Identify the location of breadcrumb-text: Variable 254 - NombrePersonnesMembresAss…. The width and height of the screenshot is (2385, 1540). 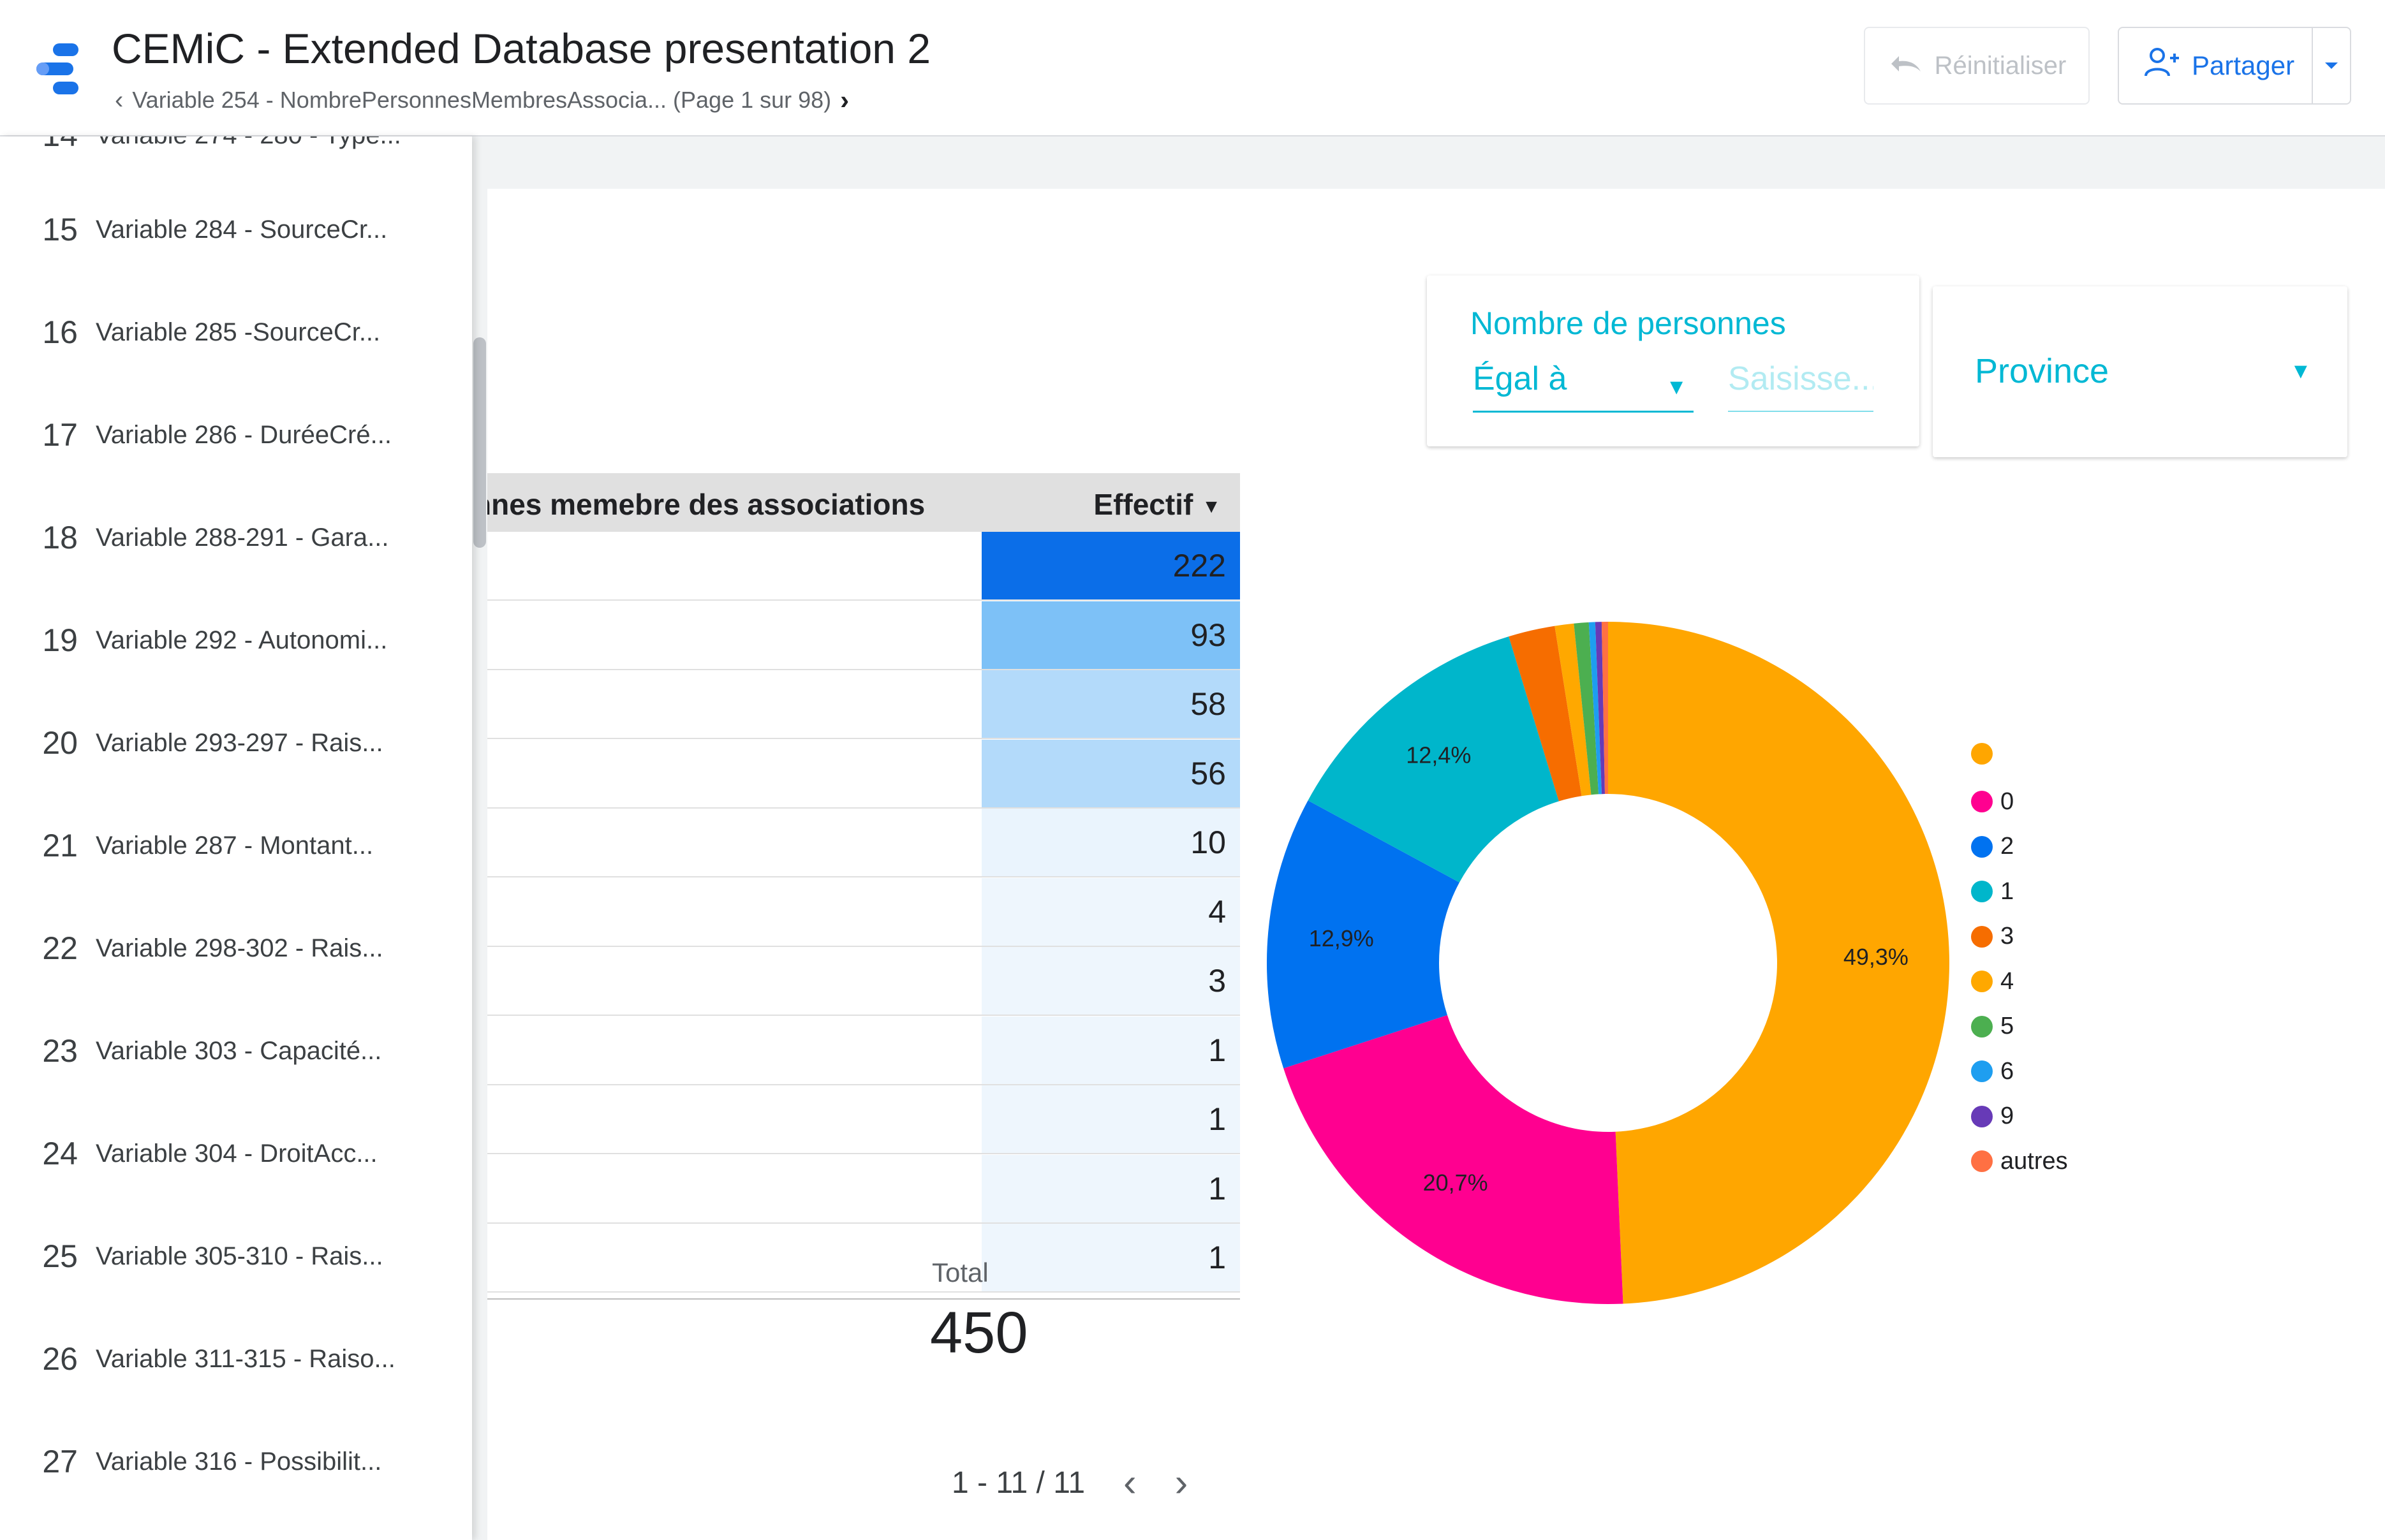
(482, 100).